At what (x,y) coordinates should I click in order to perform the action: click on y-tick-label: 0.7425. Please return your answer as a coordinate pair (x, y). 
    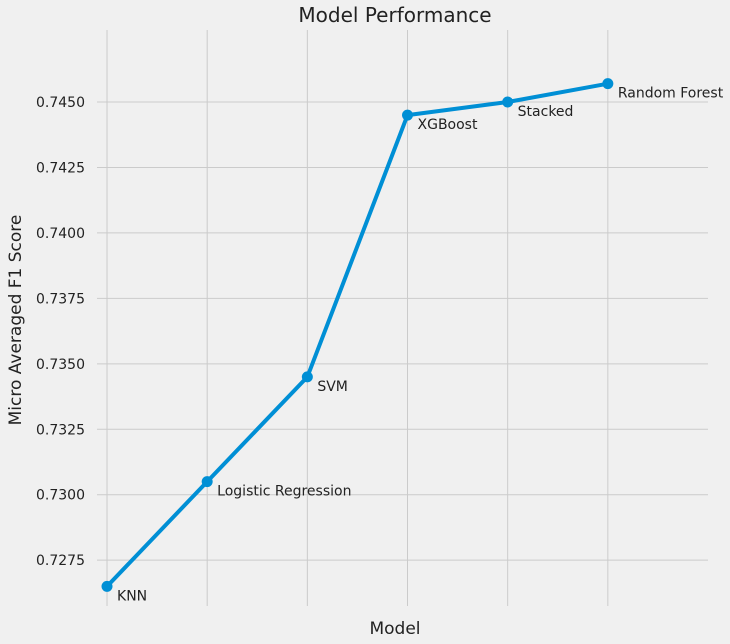
    Looking at the image, I should click on (60, 168).